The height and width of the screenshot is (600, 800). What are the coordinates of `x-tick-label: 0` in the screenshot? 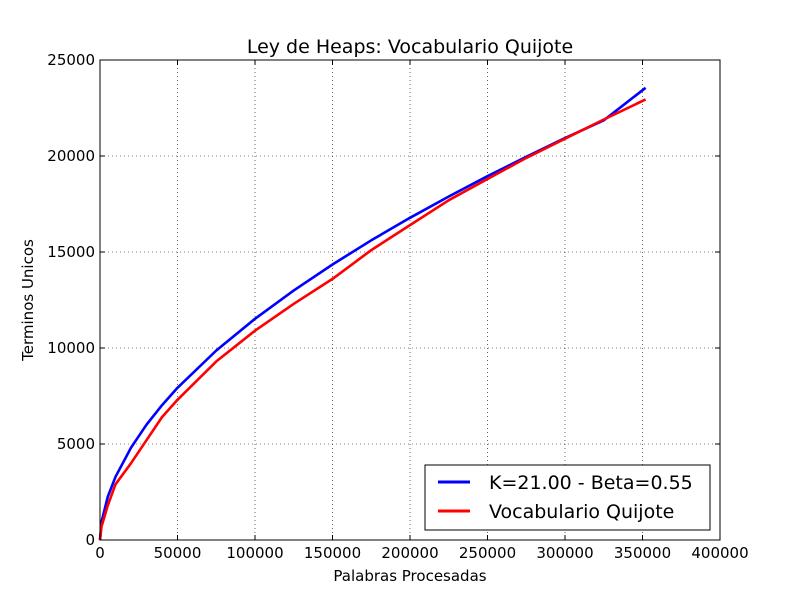 It's located at (100, 553).